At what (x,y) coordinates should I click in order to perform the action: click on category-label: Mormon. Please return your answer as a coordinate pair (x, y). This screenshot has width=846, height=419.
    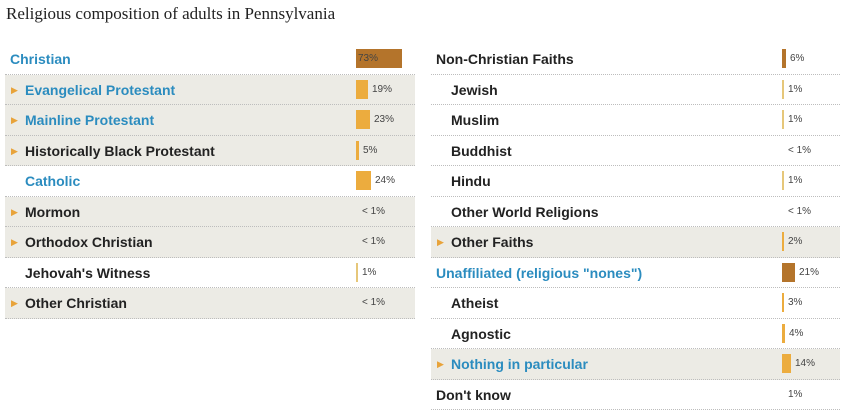
    Looking at the image, I should click on (53, 211).